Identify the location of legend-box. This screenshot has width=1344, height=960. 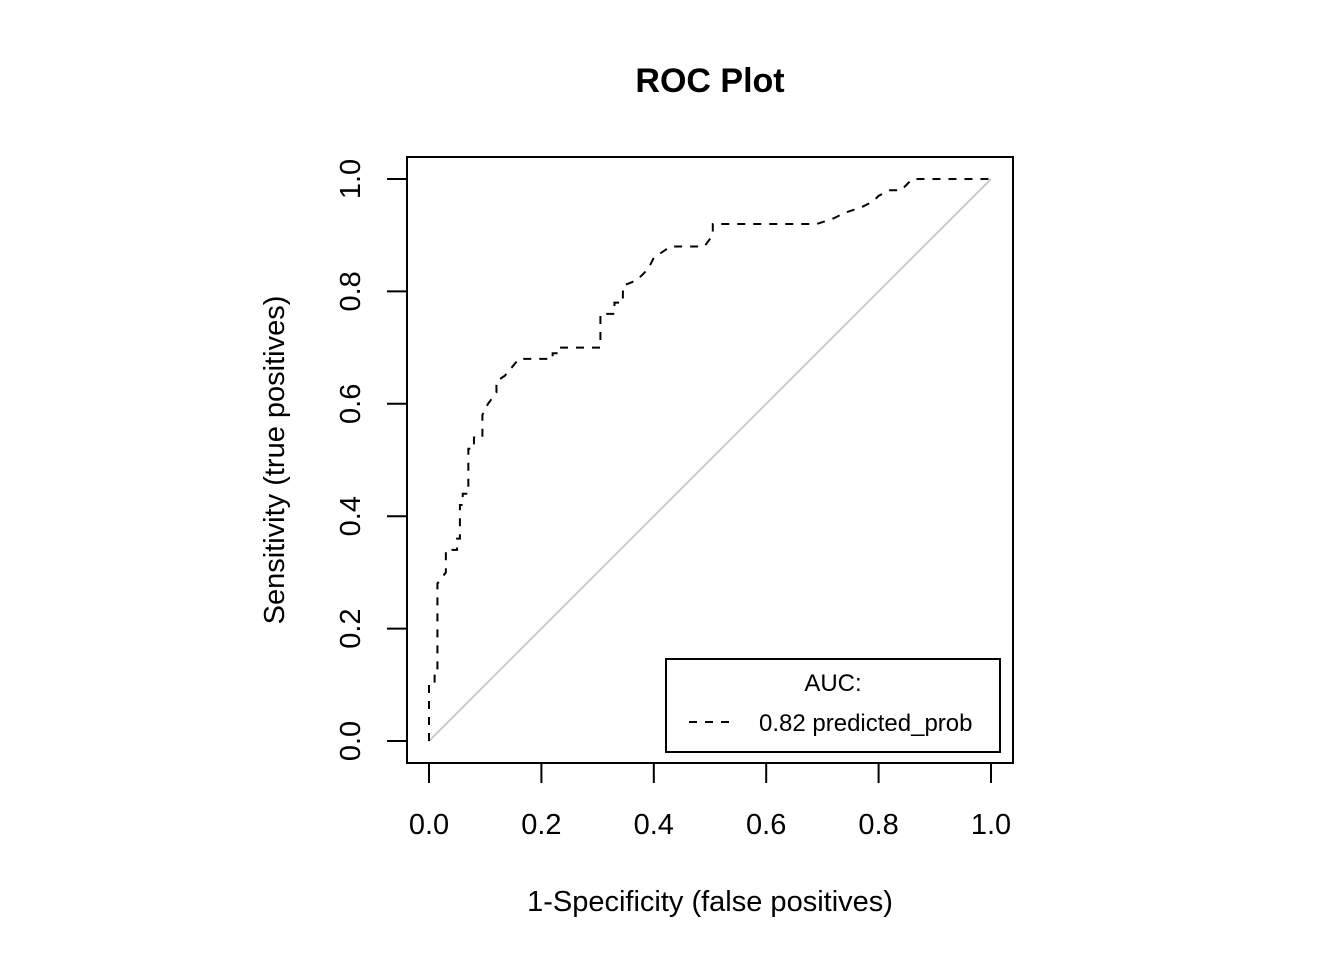
(833, 705).